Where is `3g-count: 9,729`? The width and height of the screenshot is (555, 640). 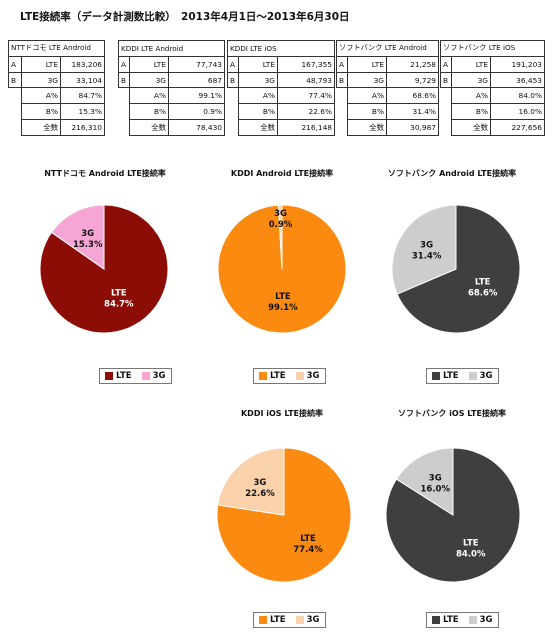 3g-count: 9,729 is located at coordinates (412, 80).